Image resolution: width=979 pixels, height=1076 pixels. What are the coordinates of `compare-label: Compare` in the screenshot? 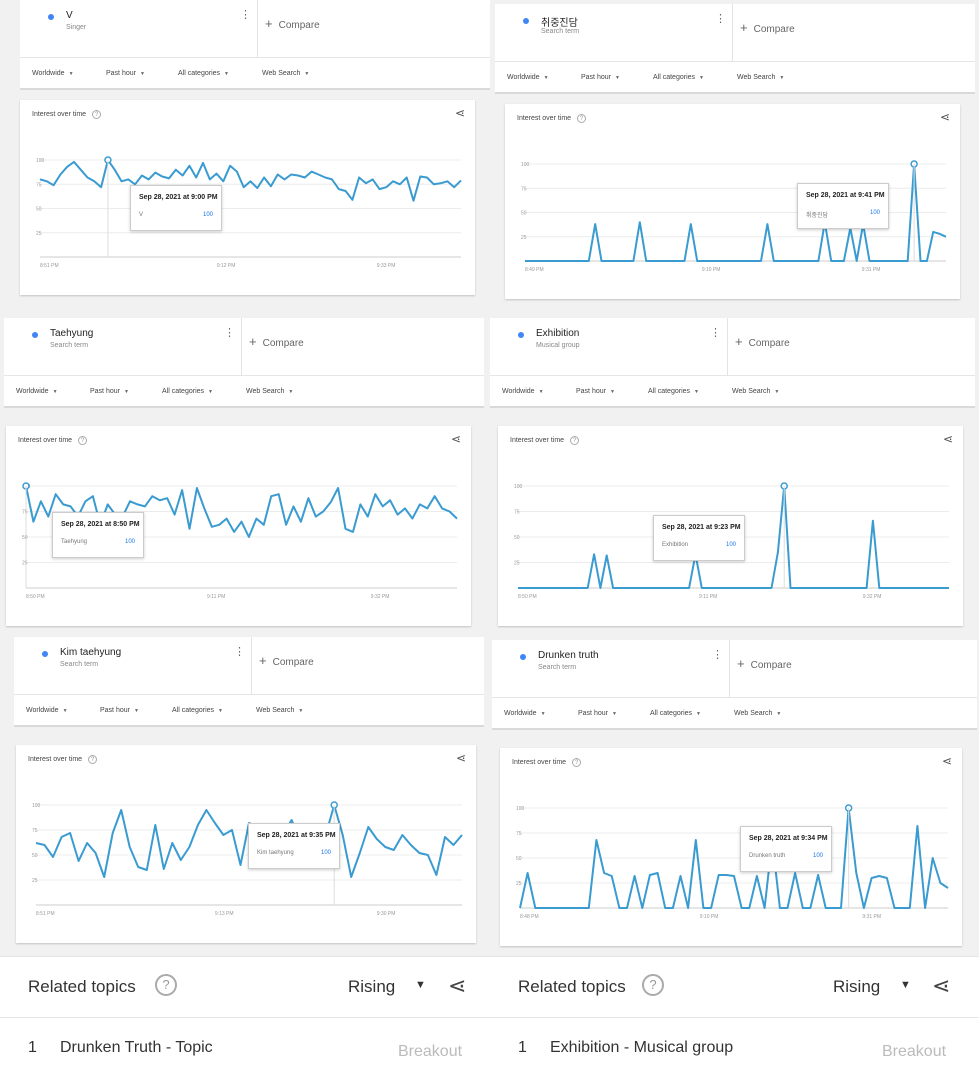 It's located at (774, 29).